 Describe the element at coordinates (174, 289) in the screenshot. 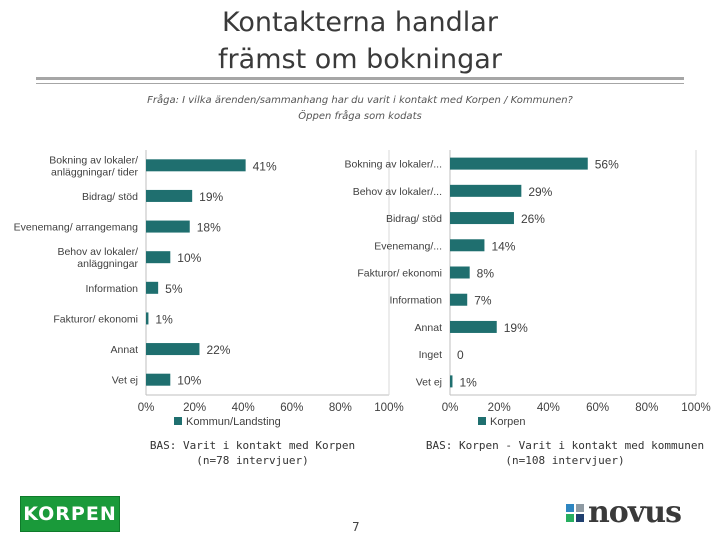

I see `data-label: 5%` at that location.